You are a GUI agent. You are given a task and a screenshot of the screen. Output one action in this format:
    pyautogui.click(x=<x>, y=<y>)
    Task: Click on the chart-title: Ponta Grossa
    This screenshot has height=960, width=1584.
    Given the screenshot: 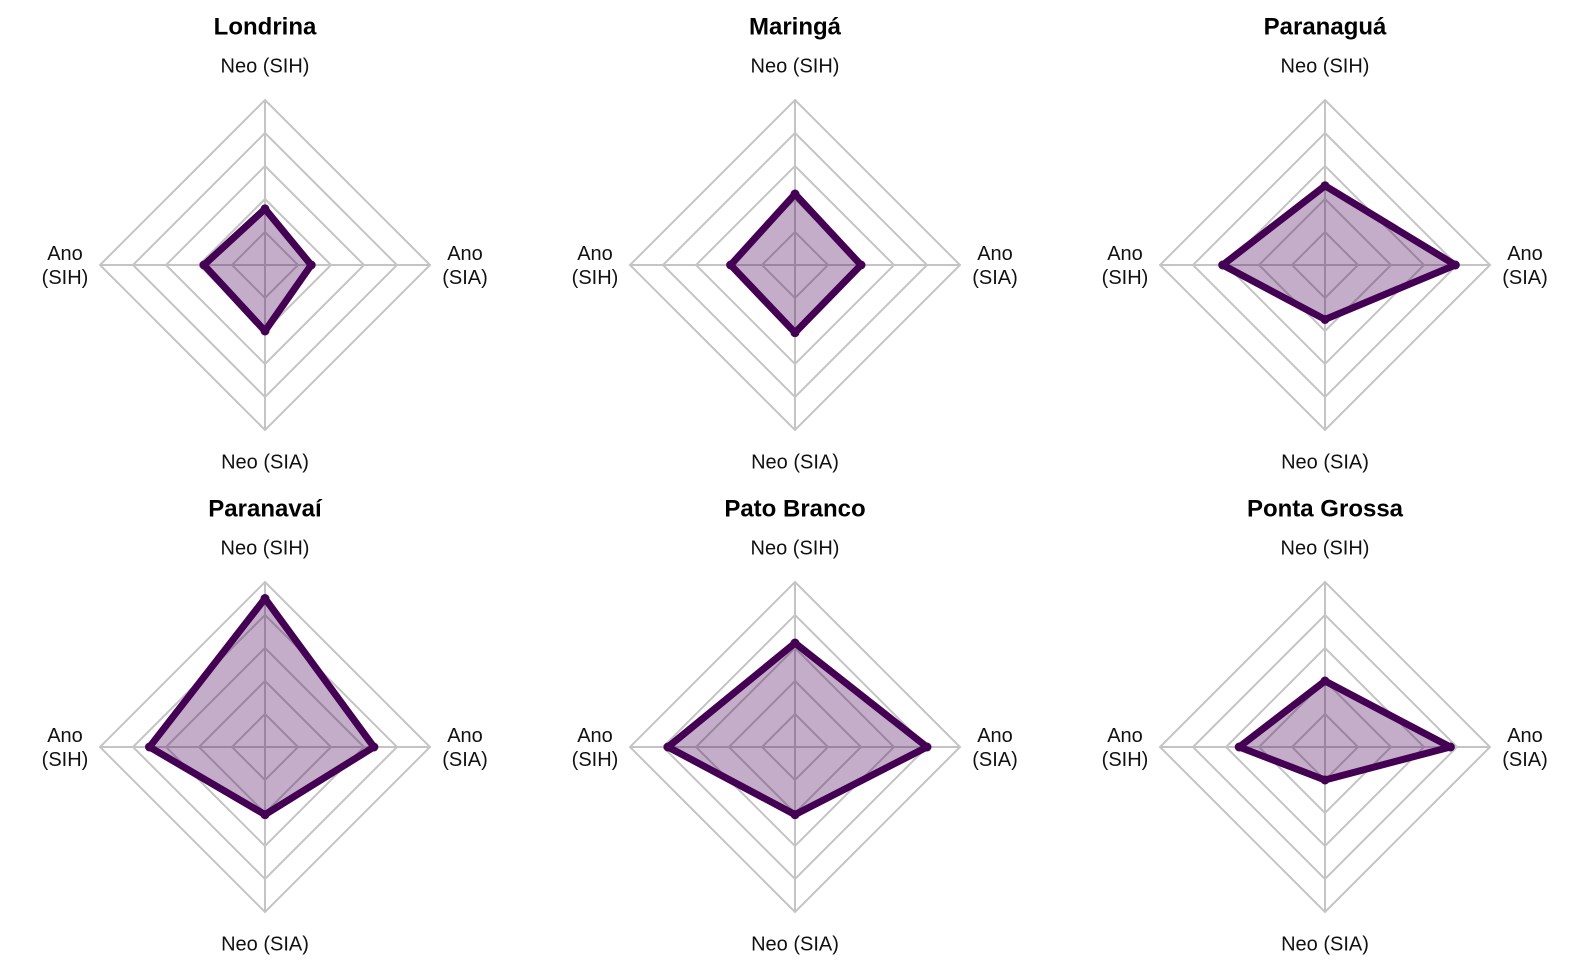 What is the action you would take?
    pyautogui.click(x=1325, y=508)
    